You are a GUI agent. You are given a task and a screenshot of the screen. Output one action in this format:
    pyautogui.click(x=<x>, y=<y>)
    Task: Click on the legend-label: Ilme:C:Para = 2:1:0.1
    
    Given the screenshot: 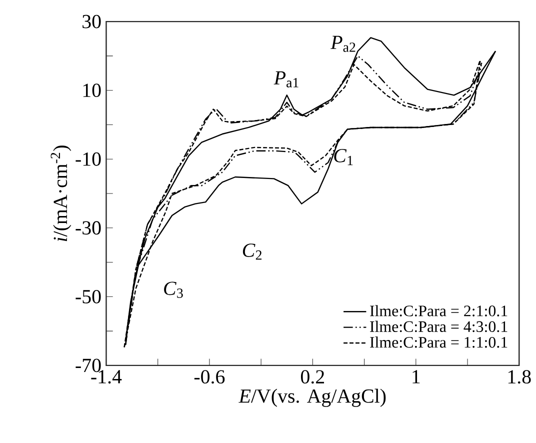 What is the action you would take?
    pyautogui.click(x=439, y=310)
    